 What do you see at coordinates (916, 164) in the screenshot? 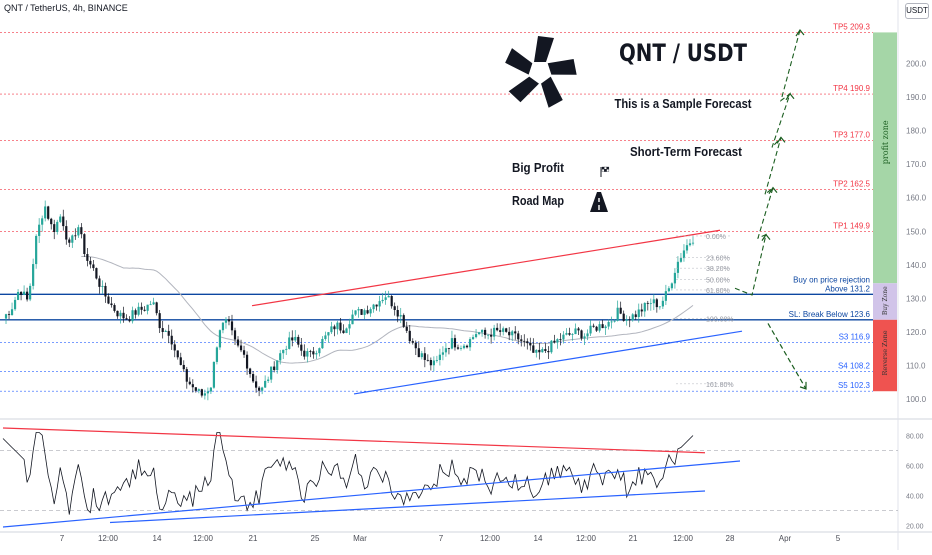
I see `y-tick-label: 170.0` at bounding box center [916, 164].